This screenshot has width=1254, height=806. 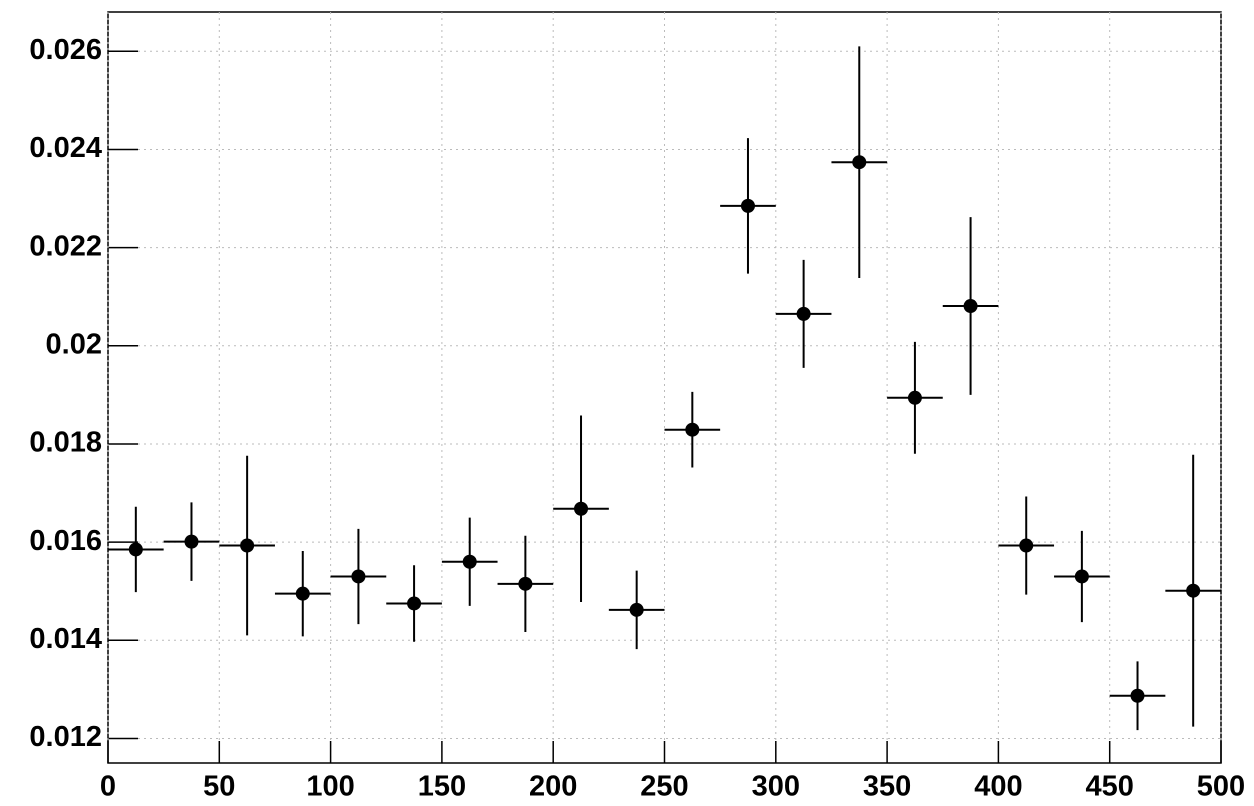 I want to click on y-tick-label: 0.016, so click(x=65, y=541).